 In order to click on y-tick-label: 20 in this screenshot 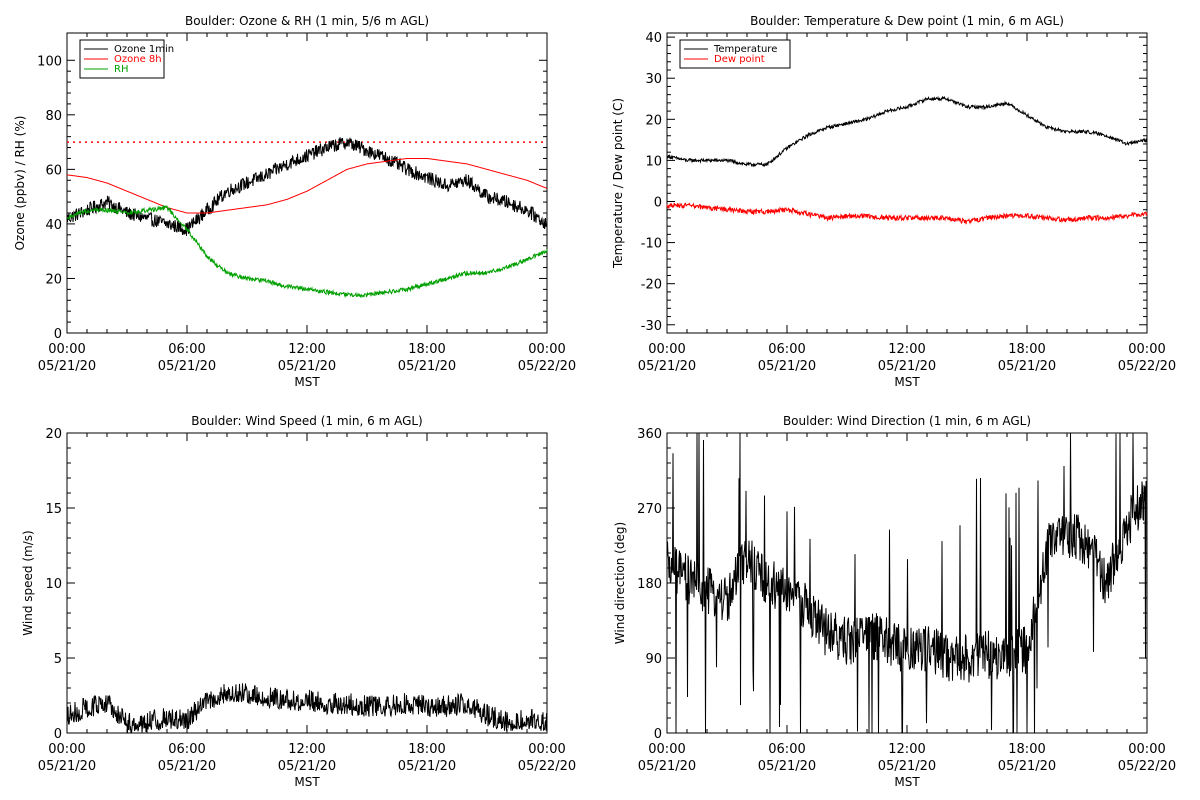, I will do `click(53, 434)`.